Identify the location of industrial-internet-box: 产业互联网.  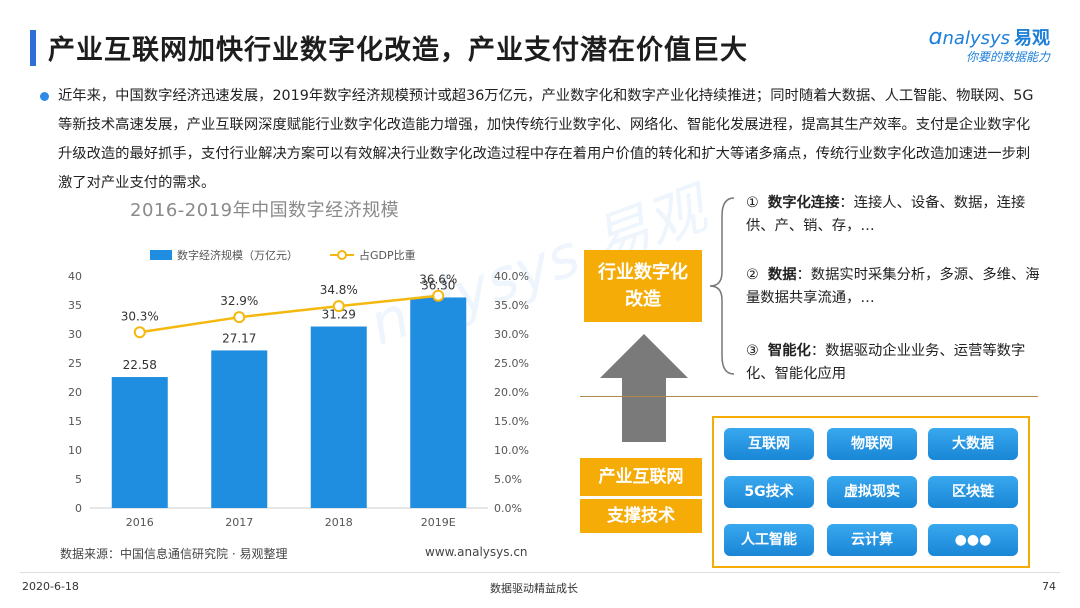
(641, 477).